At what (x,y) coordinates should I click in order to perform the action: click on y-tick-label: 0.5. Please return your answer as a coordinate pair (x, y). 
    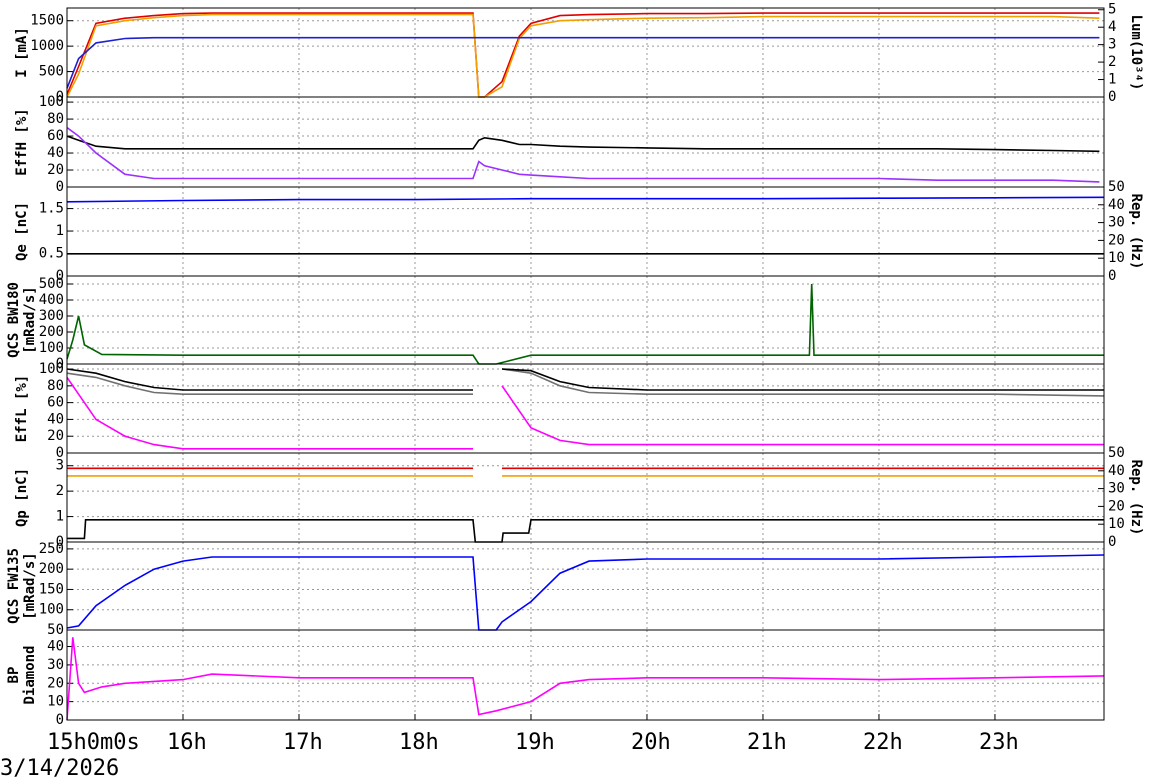
    Looking at the image, I should click on (51, 254).